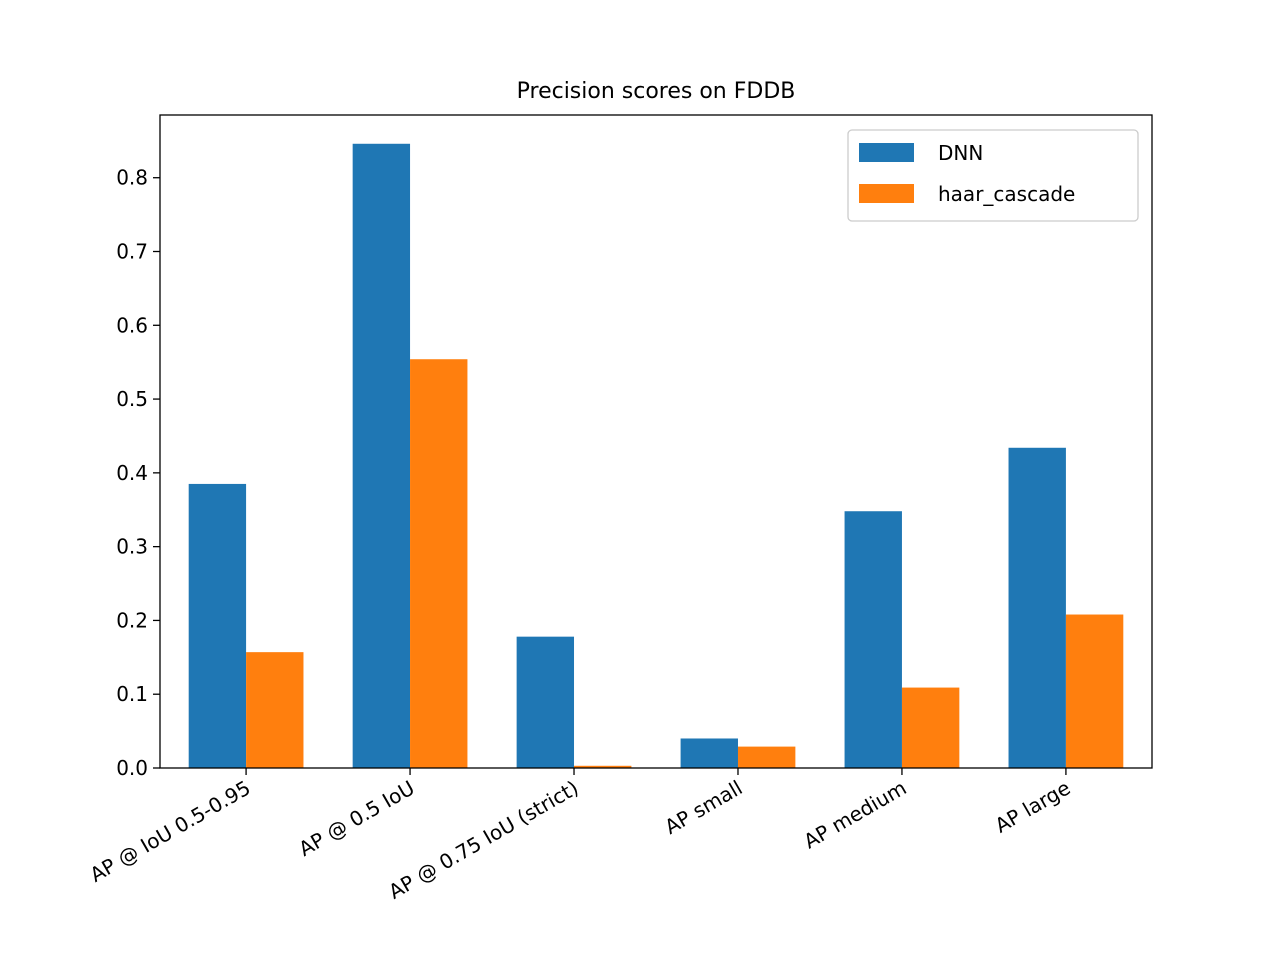 The image size is (1280, 960). Describe the element at coordinates (656, 91) in the screenshot. I see `chart-title: Precision scores on FDDB` at that location.